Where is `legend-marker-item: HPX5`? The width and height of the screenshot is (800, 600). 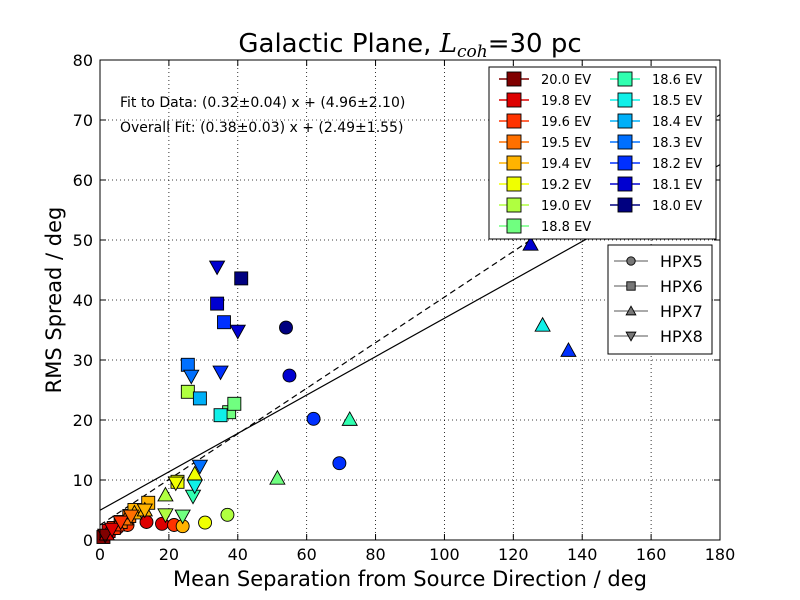
legend-marker-item: HPX5 is located at coordinates (658, 261).